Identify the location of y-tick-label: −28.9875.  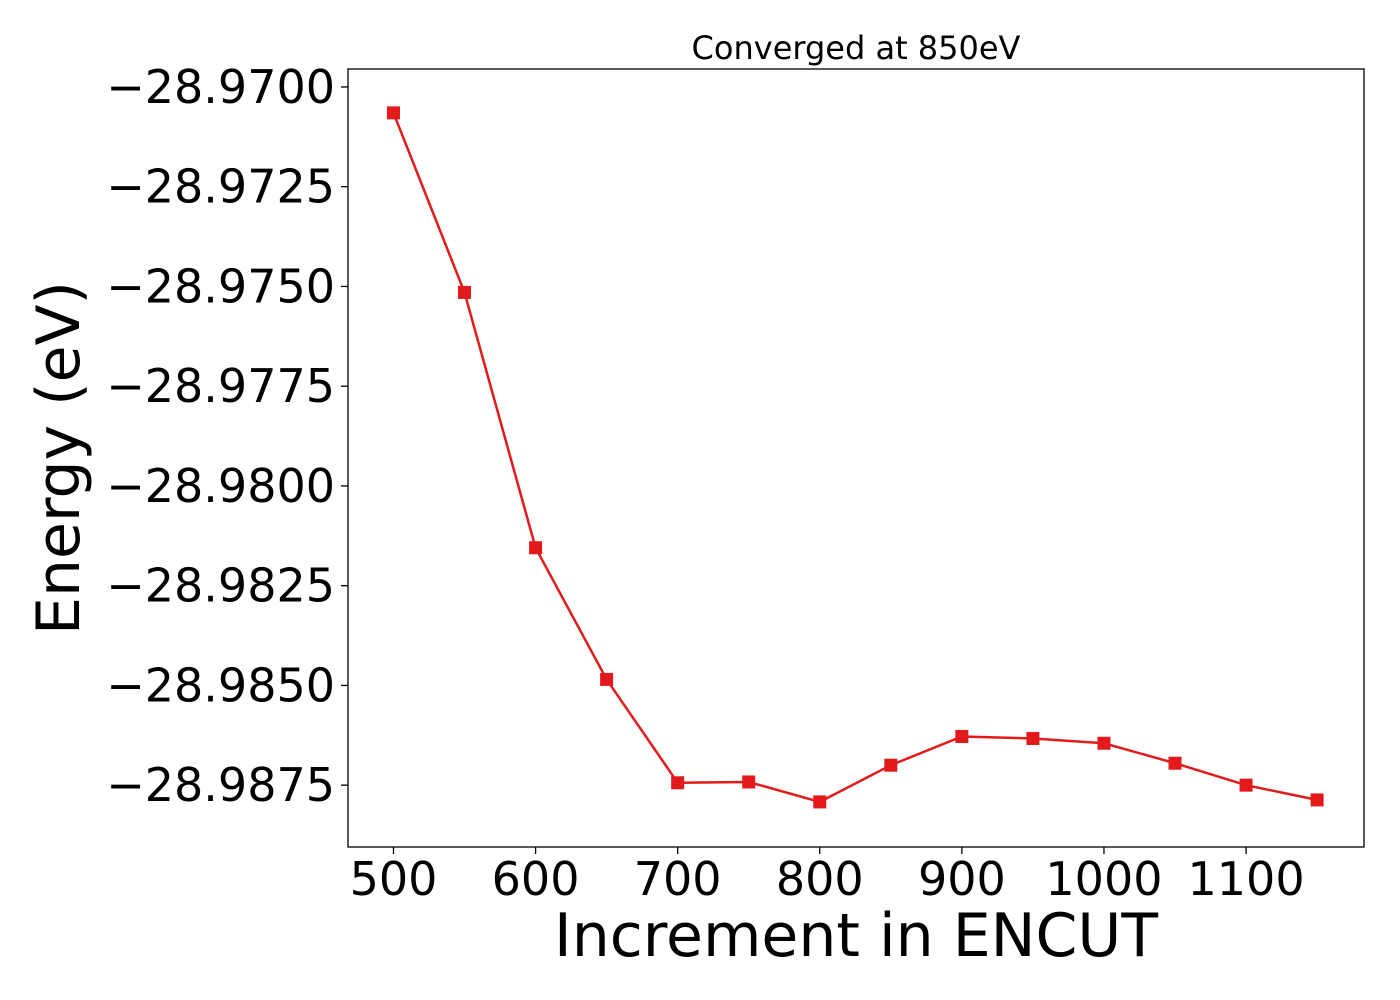
(220, 785).